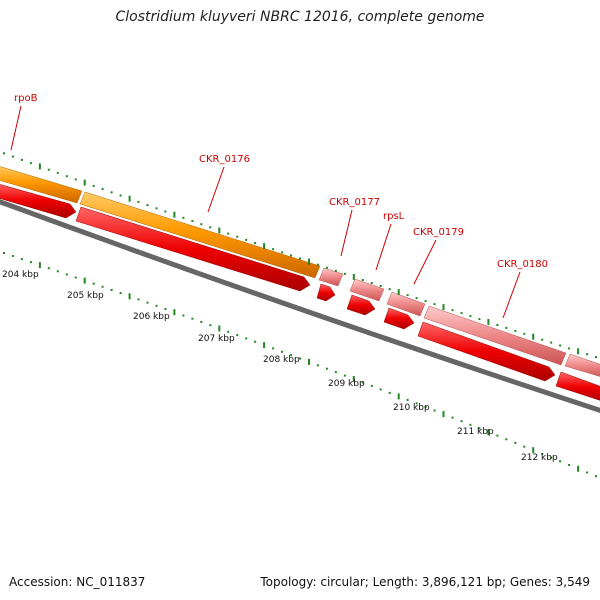 This screenshot has height=600, width=600. Describe the element at coordinates (383, 247) in the screenshot. I see `leader-line-rpsL` at that location.